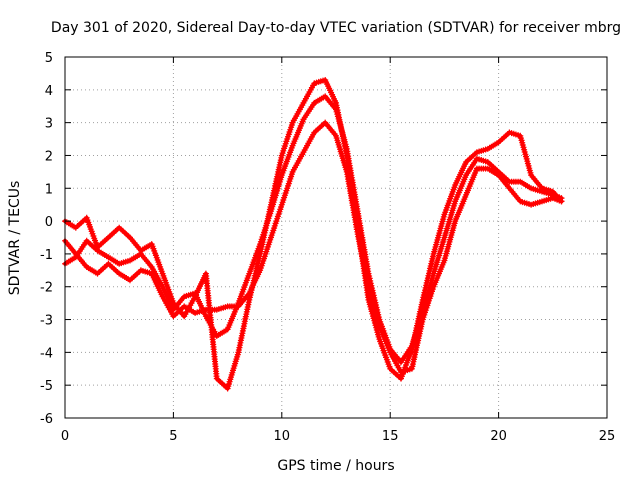 The width and height of the screenshot is (640, 480). I want to click on y-tick-label: -4, so click(46, 353).